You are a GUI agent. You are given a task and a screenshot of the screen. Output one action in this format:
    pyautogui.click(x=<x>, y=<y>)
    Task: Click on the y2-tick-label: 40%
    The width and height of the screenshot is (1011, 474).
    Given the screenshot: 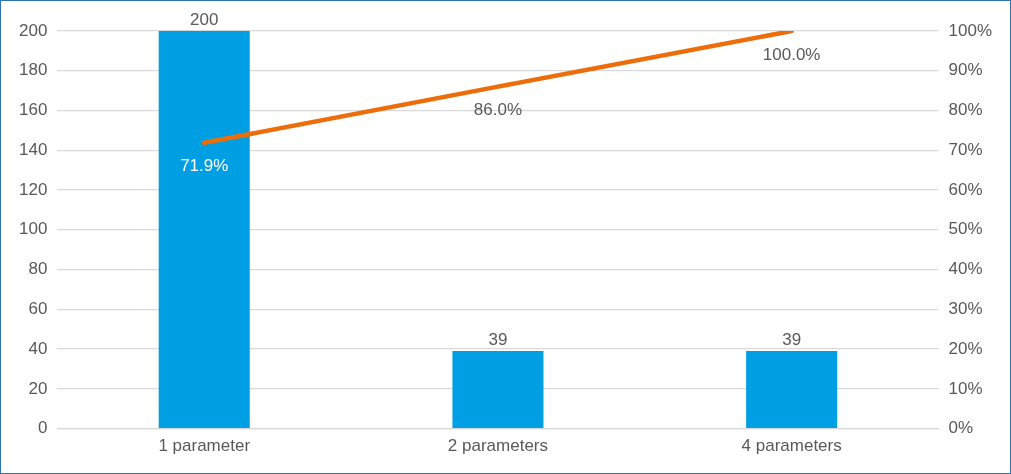 What is the action you would take?
    pyautogui.click(x=965, y=269)
    